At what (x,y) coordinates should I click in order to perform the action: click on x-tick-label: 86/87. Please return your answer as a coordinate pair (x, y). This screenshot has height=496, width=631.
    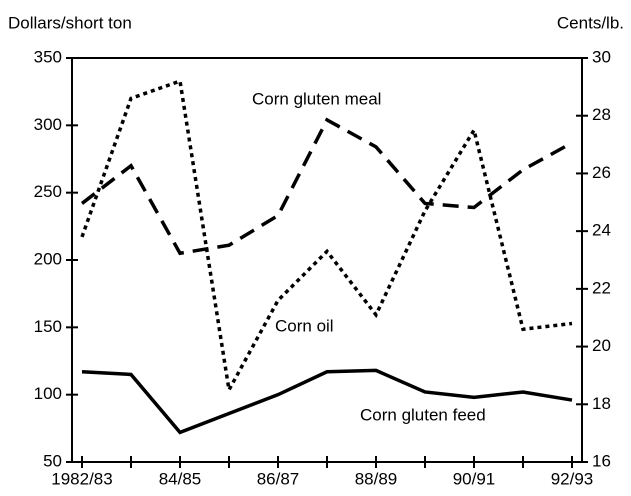
    Looking at the image, I should click on (278, 478).